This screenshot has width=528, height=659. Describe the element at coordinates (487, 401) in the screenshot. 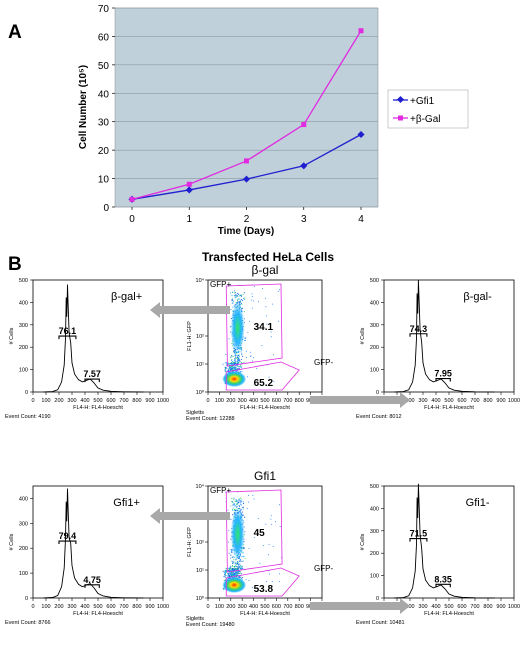

I see `hist-x-tick-label: 800` at that location.